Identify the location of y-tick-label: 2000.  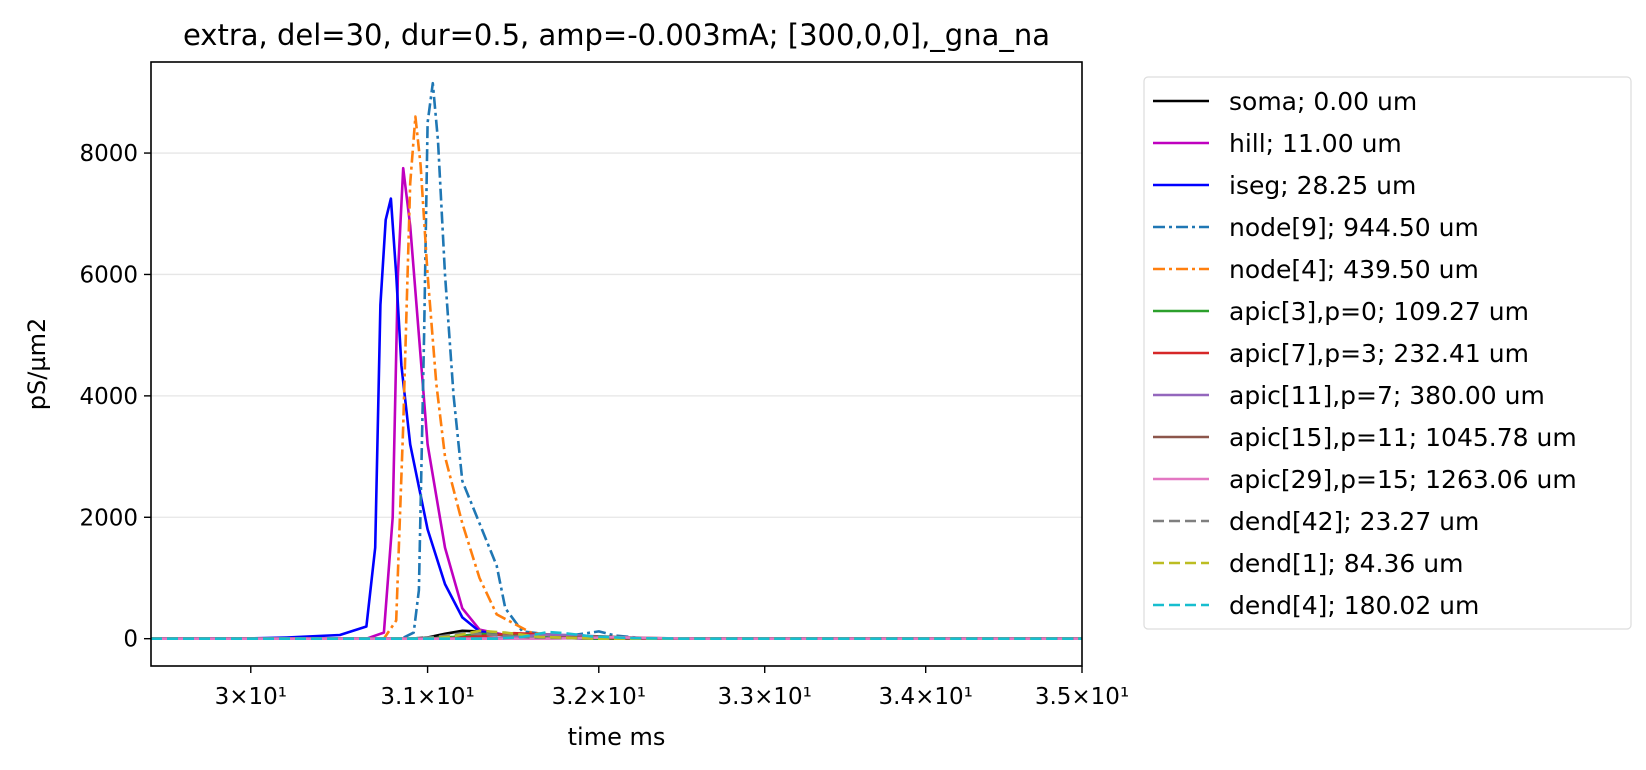
(108, 518).